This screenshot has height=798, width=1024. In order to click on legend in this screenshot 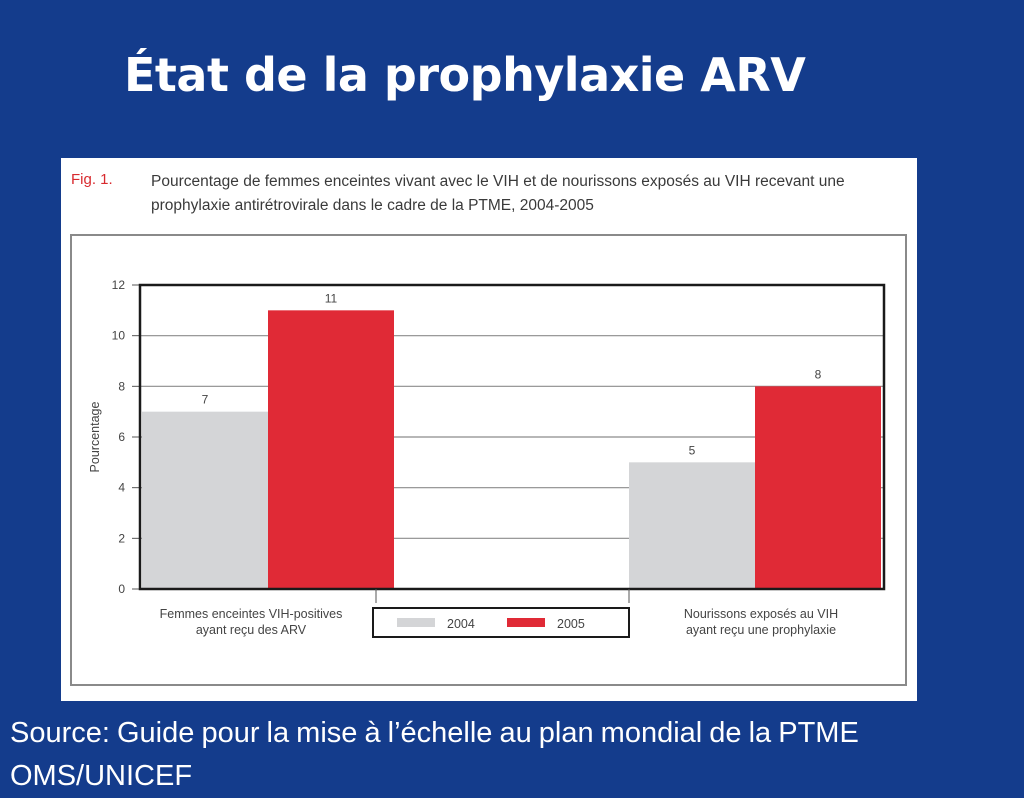, I will do `click(501, 622)`.